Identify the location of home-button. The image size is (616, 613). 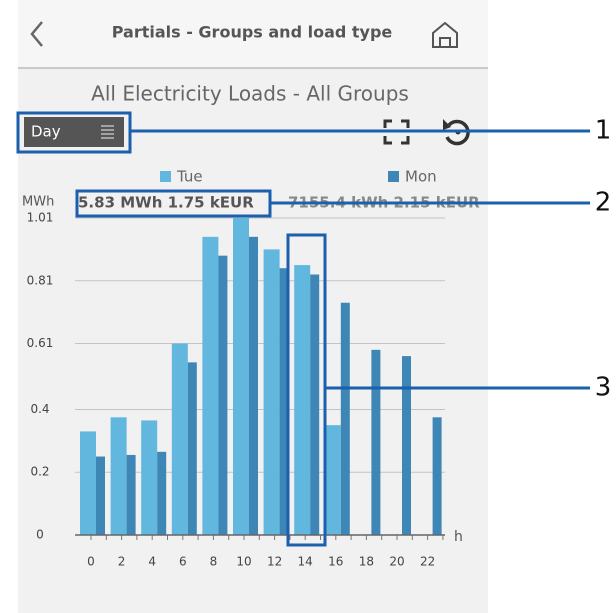
(445, 34).